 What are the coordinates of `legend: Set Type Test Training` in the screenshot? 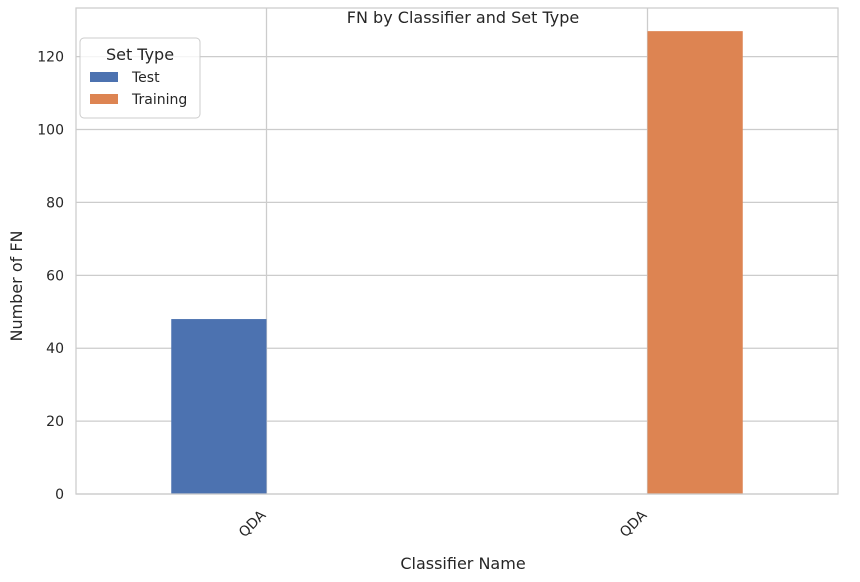 It's located at (140, 78).